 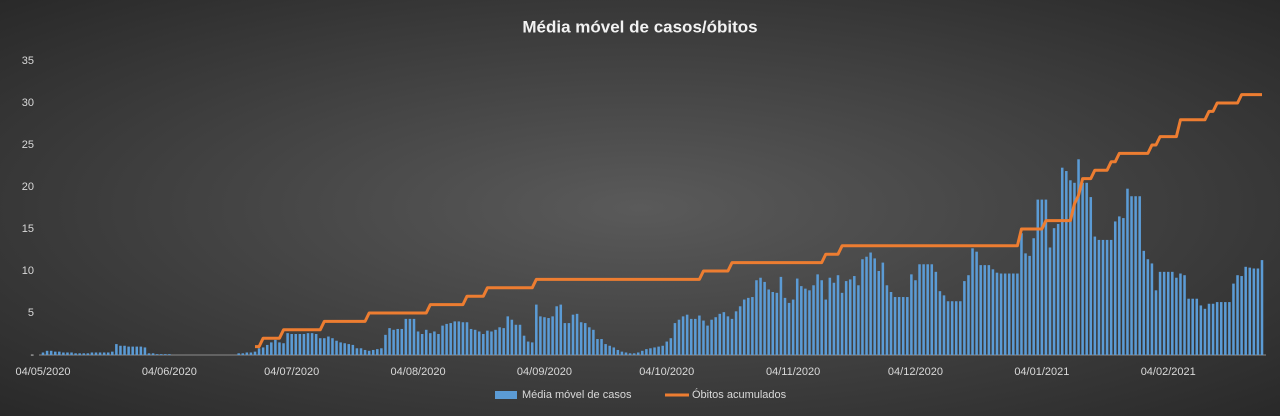 I want to click on x-tick-label: 04/10/2020, so click(x=666, y=372).